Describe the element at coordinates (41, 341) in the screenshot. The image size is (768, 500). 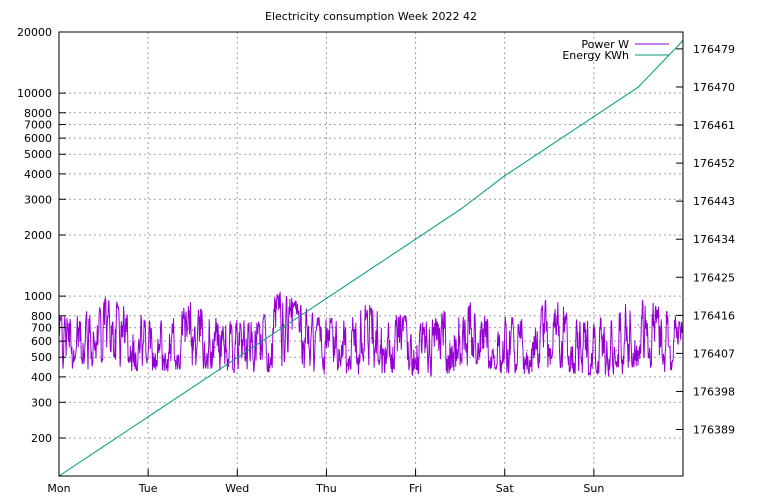
I see `y-tick-label: 600` at that location.